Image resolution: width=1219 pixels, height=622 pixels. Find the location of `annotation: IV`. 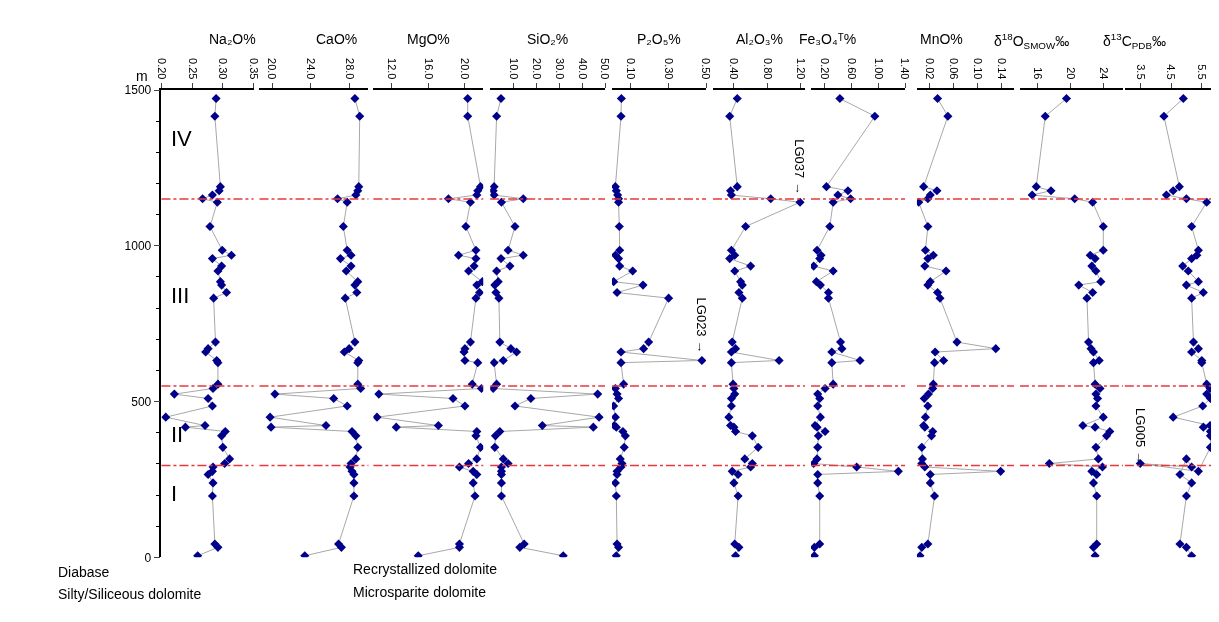

annotation: IV is located at coordinates (182, 138).